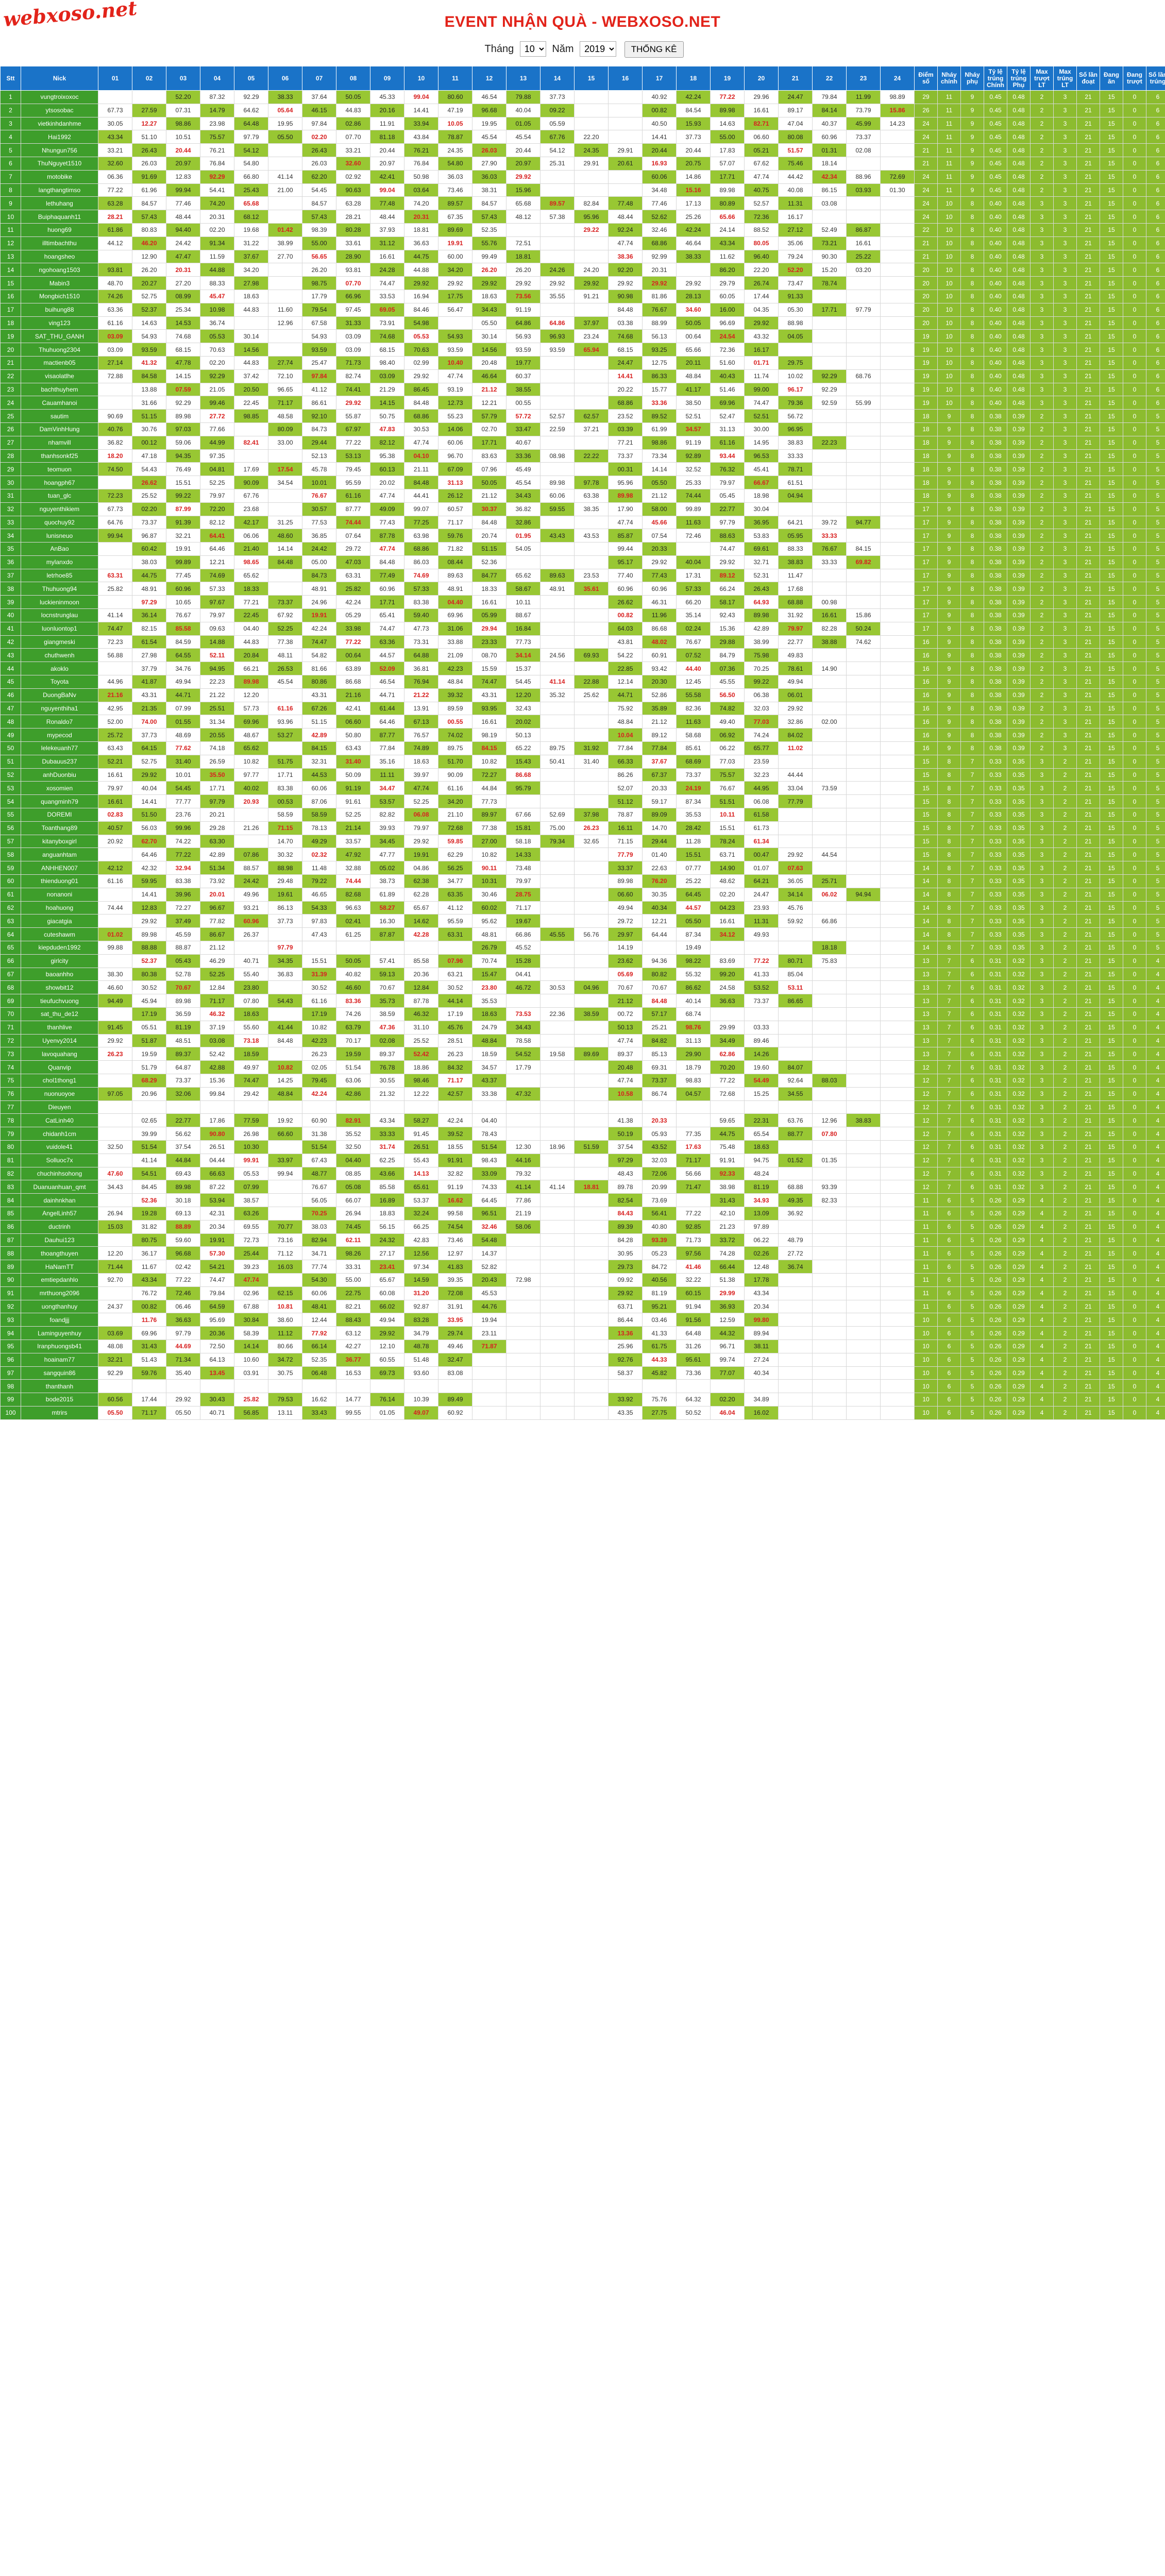  What do you see at coordinates (59, 589) in the screenshot?
I see `row-nick: Thuhuong94` at bounding box center [59, 589].